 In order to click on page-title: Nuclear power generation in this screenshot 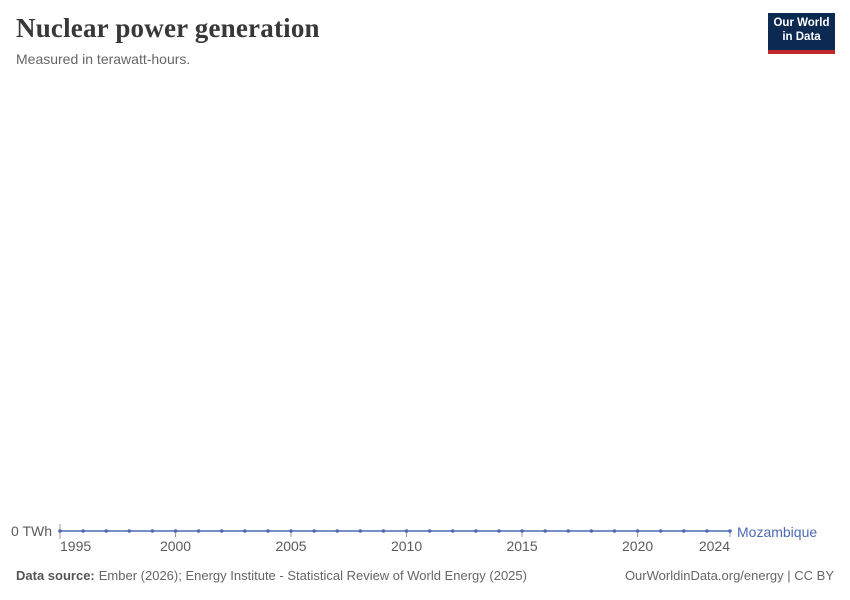, I will do `click(168, 28)`.